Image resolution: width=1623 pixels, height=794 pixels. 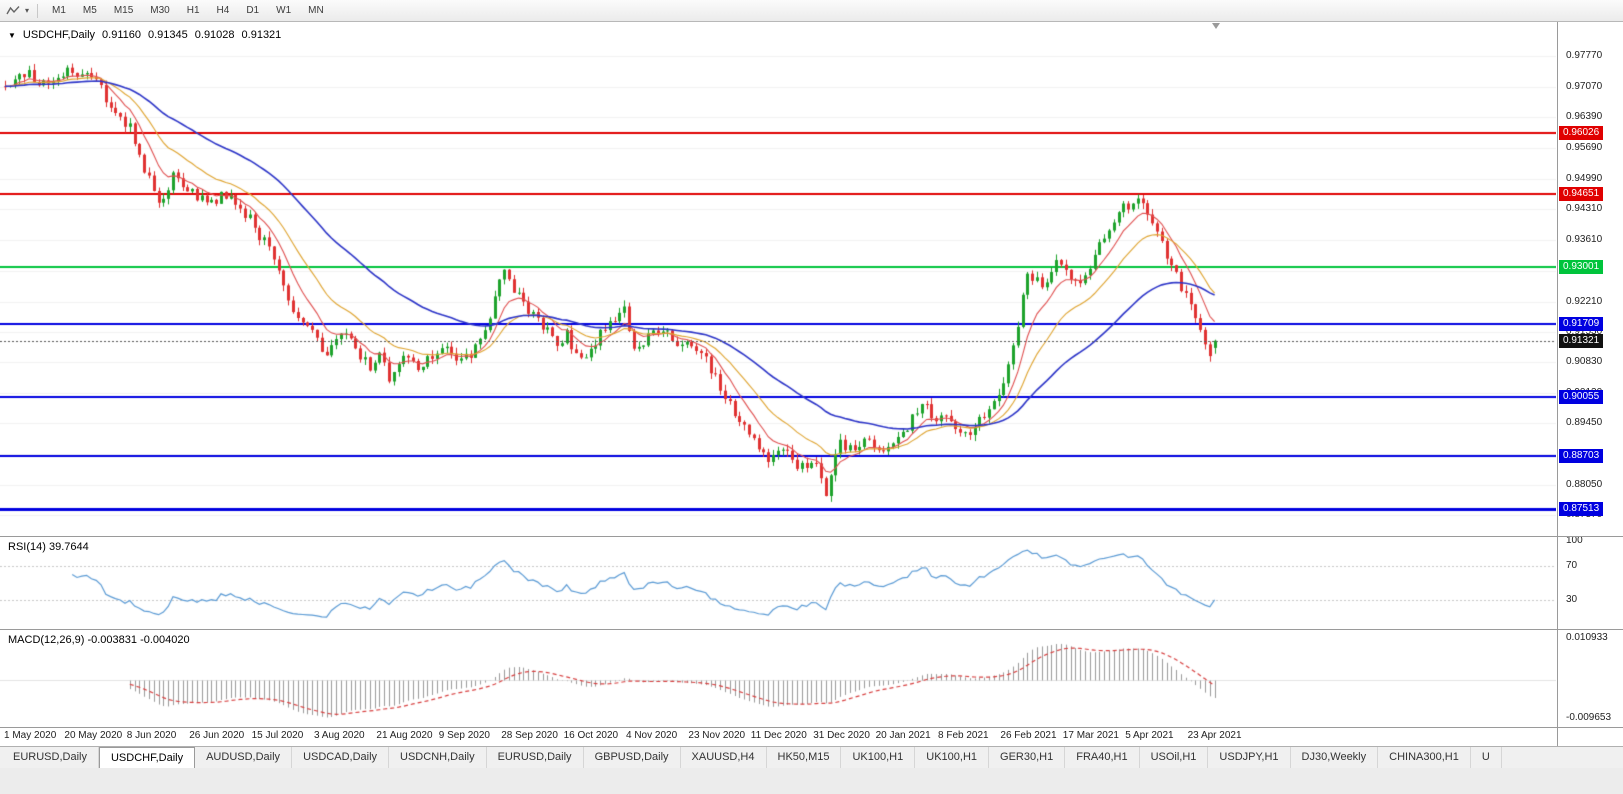 I want to click on date-label: 1 May 2020, so click(x=30, y=735).